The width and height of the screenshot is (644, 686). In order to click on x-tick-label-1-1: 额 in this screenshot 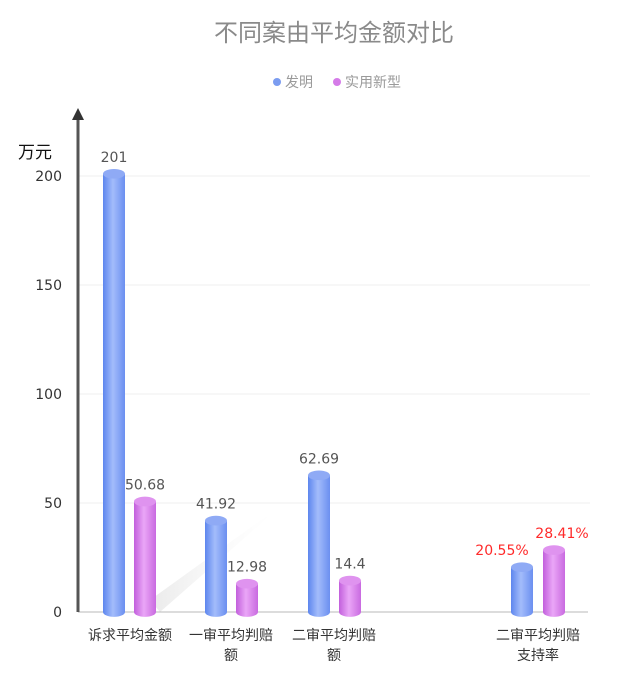, I will do `click(231, 656)`.